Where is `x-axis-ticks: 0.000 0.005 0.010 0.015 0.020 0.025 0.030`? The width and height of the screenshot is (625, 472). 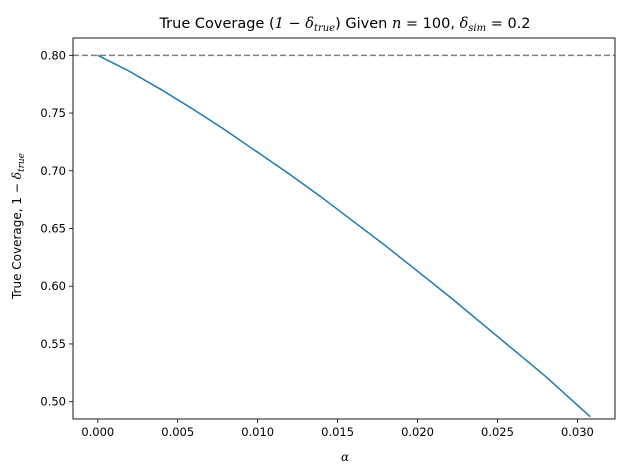
x-axis-ticks: 0.000 0.005 0.010 0.015 0.020 0.025 0.030 is located at coordinates (337, 429).